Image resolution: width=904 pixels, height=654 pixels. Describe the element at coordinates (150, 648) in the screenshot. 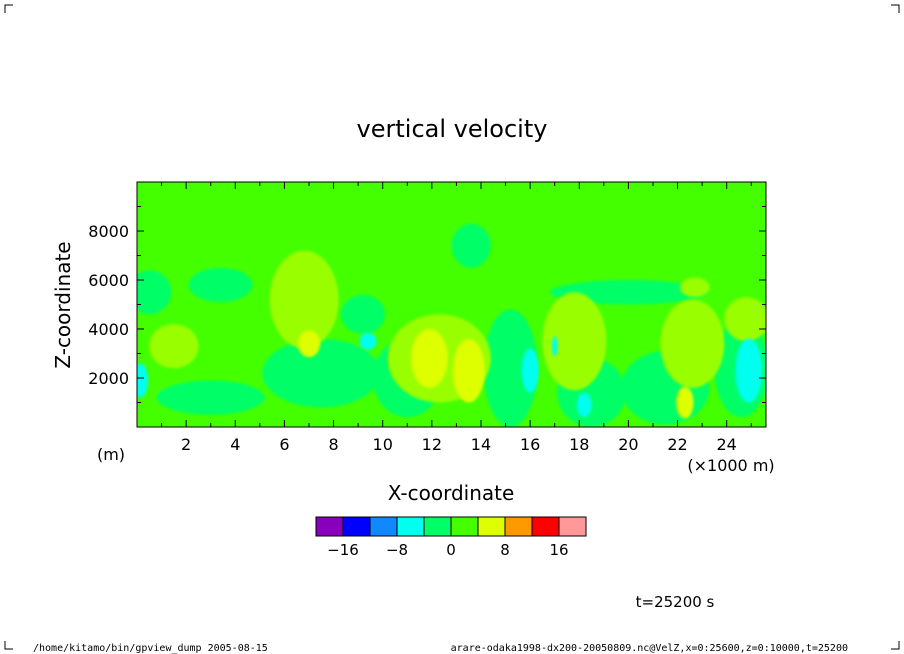

I see `footer-left: /home/kitamo/bin/gpview_dump 2005-08-15` at that location.